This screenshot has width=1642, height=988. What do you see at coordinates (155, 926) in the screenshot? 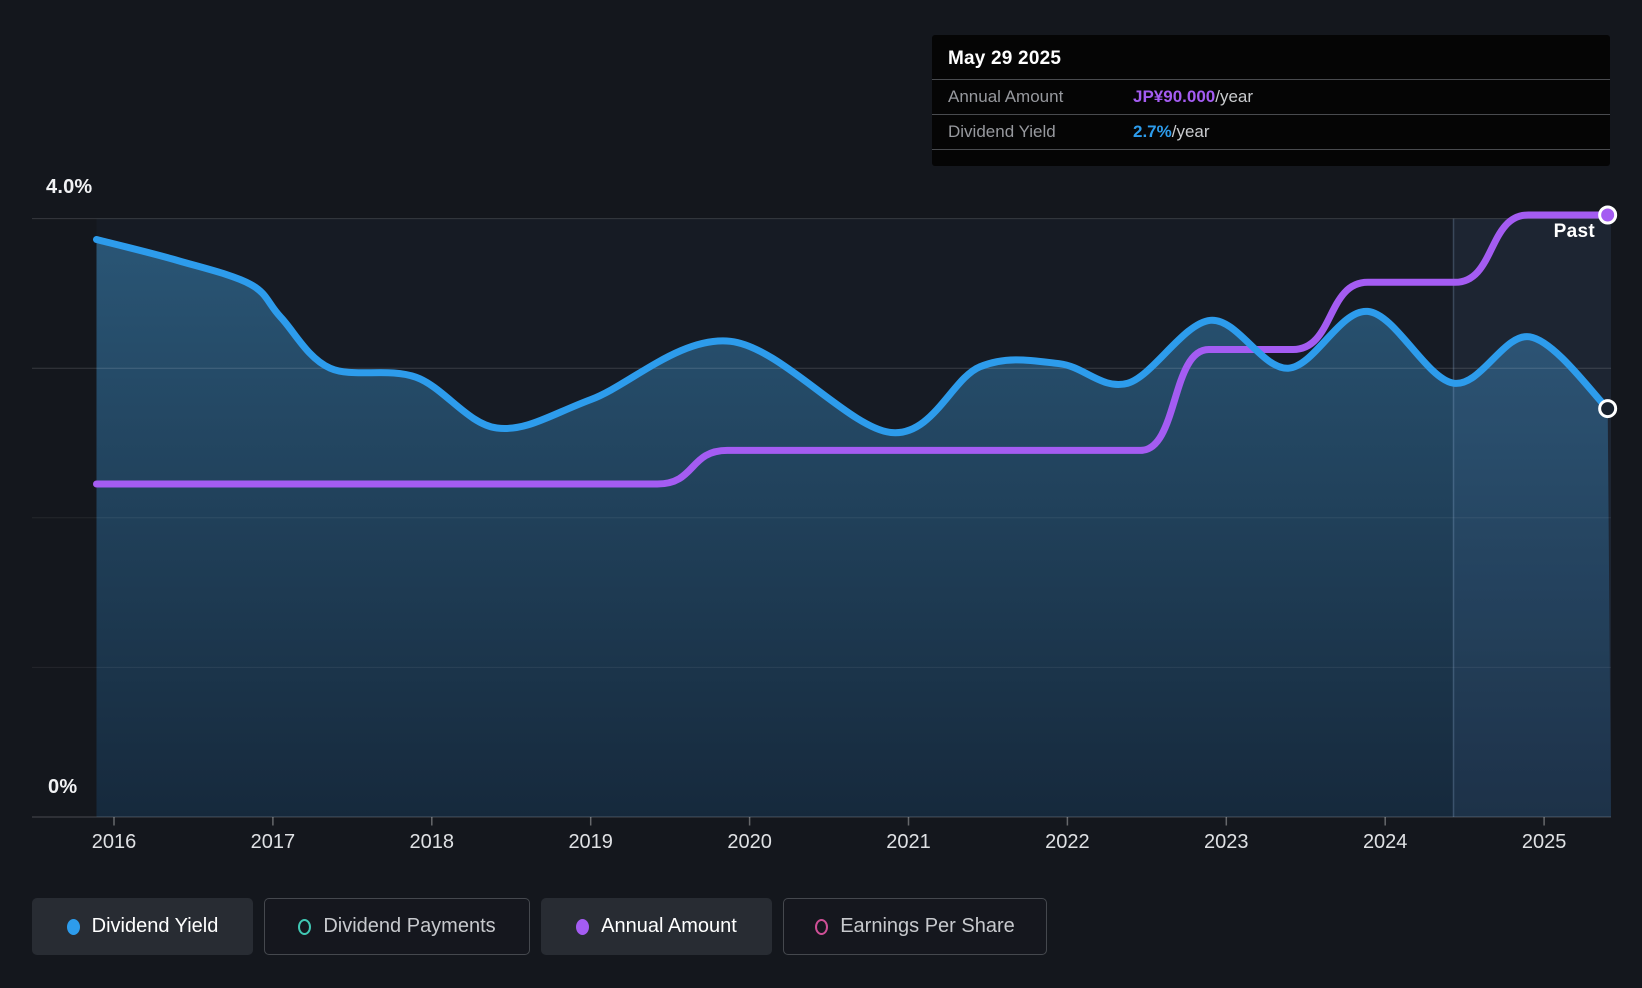
I see `legend-label: Dividend Yield` at bounding box center [155, 926].